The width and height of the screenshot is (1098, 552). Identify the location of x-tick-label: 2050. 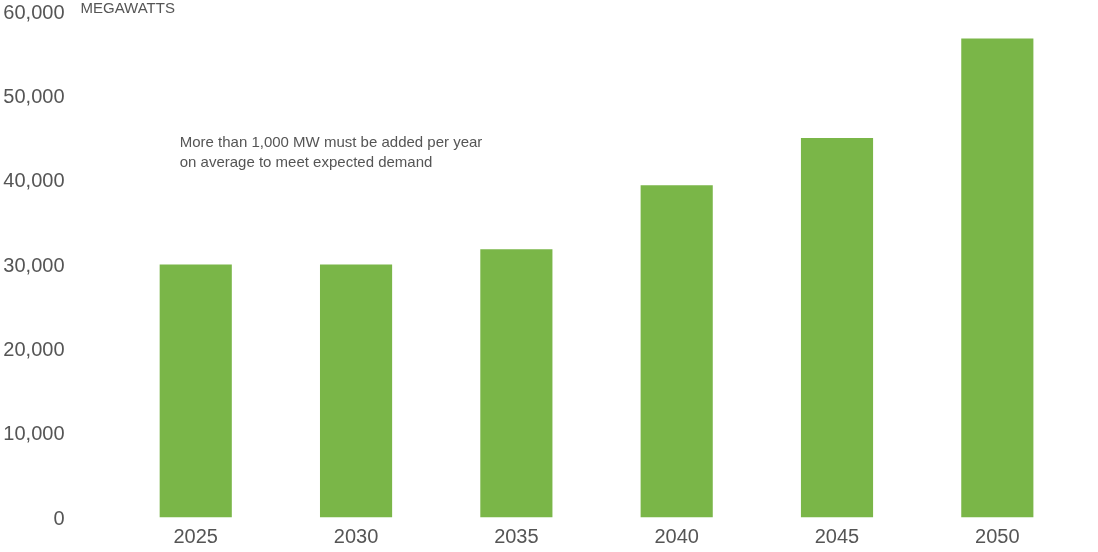
(997, 535).